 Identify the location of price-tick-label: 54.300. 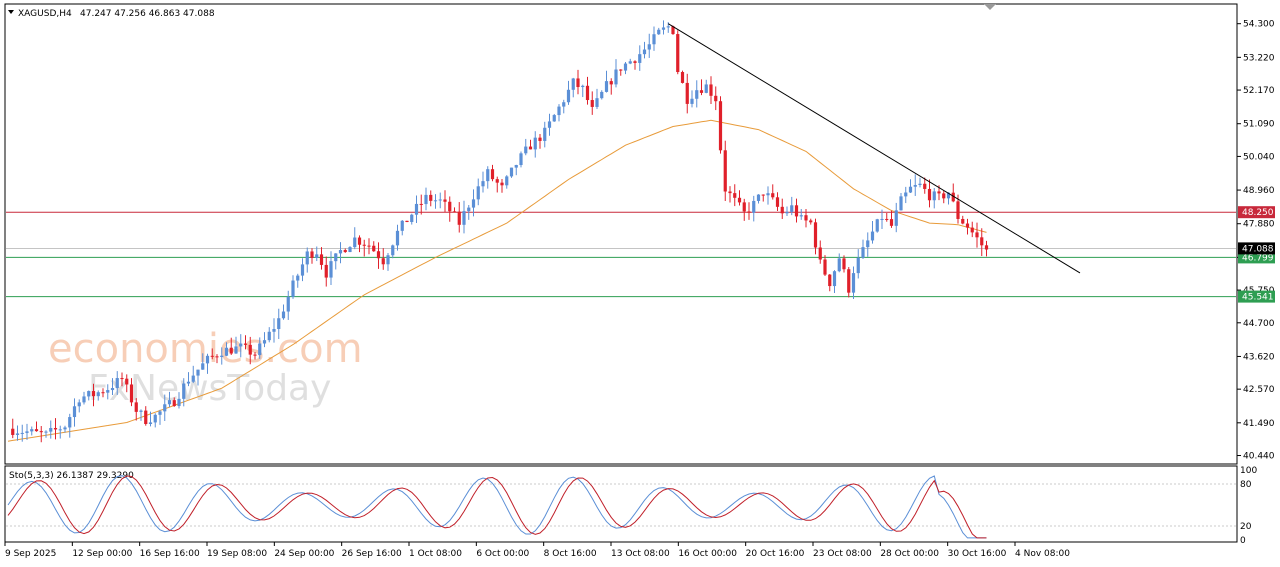
(1259, 25).